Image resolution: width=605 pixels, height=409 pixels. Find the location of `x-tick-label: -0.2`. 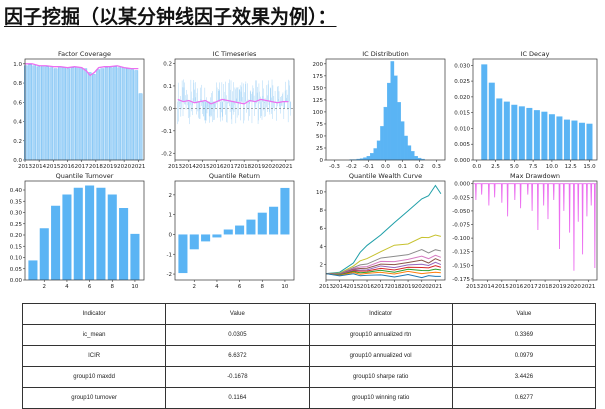

x-tick-label: -0.2 is located at coordinates (351, 167).